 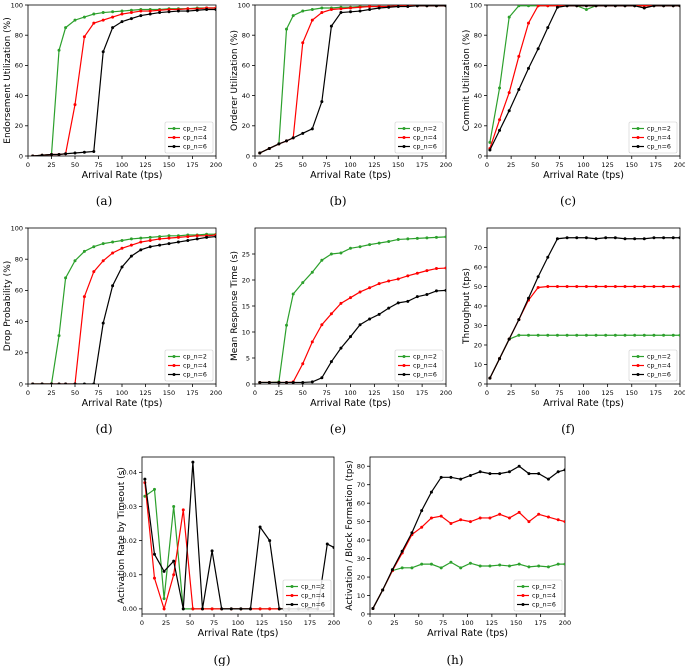 What do you see at coordinates (248, 358) in the screenshot?
I see `y-tick-label: 5` at bounding box center [248, 358].